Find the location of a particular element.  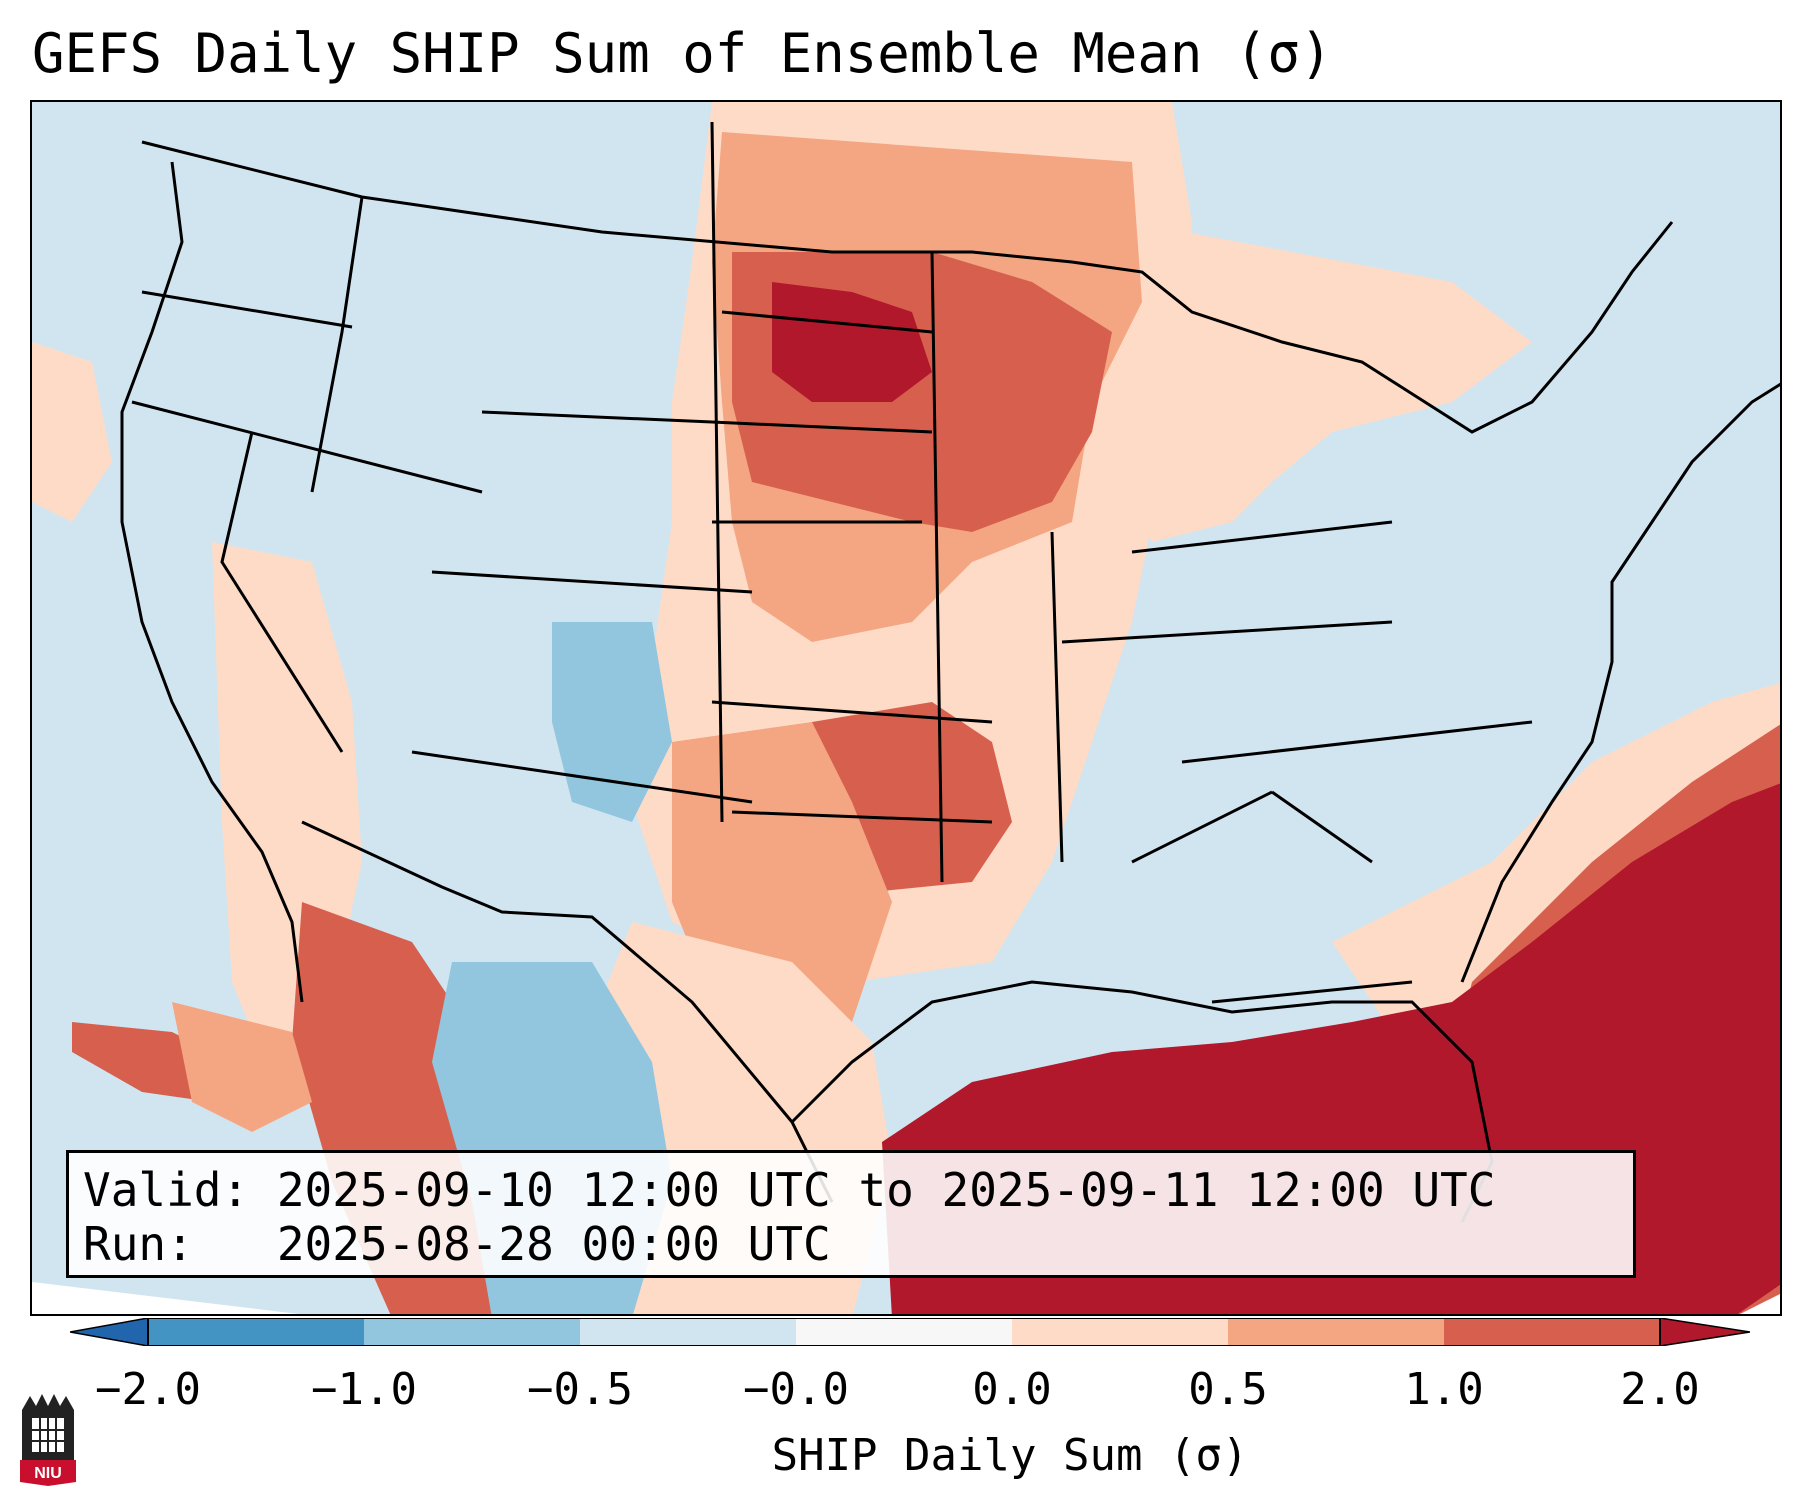

colorbar-under-extension is located at coordinates (109, 1332).